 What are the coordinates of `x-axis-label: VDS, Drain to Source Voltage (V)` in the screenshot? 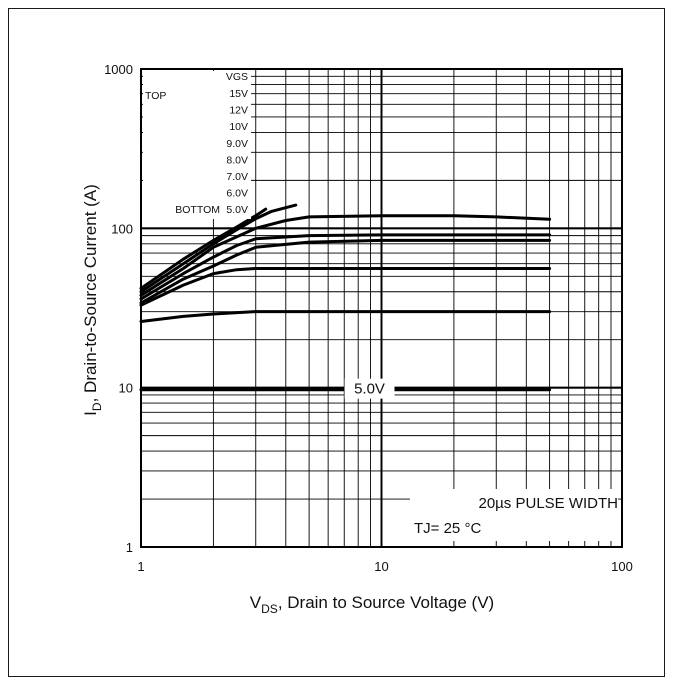 It's located at (372, 604).